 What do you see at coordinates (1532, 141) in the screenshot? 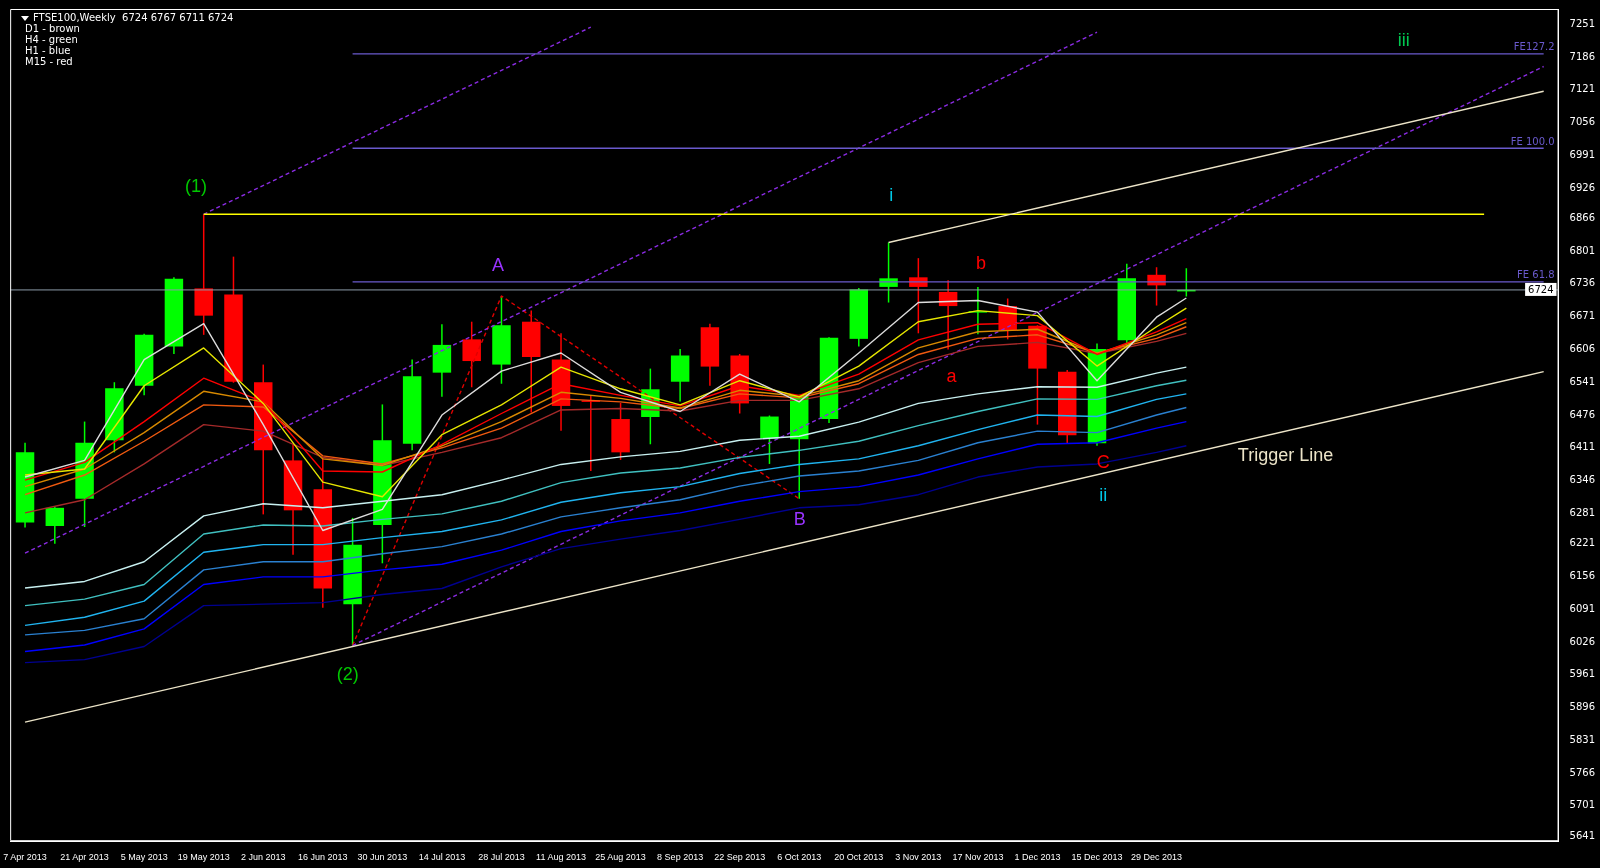
I see `series-label: FE 100.0` at bounding box center [1532, 141].